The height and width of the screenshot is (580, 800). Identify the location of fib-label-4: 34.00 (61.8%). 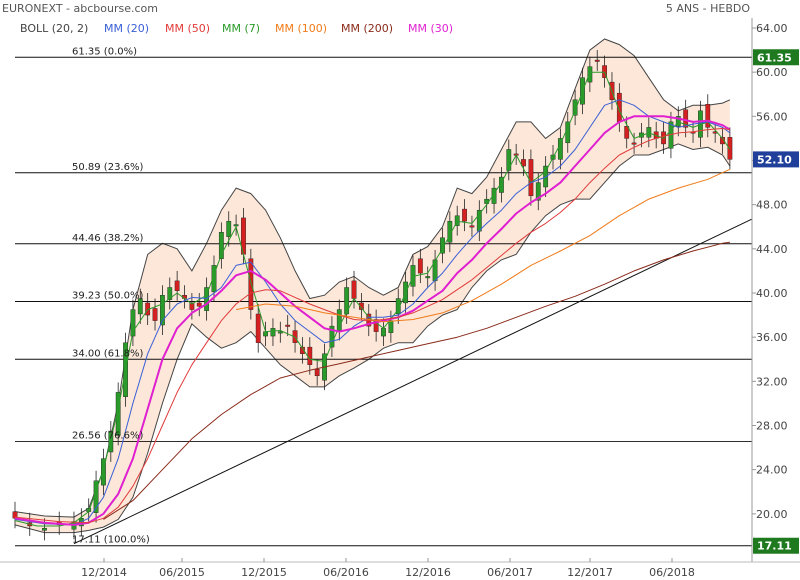
(107, 353).